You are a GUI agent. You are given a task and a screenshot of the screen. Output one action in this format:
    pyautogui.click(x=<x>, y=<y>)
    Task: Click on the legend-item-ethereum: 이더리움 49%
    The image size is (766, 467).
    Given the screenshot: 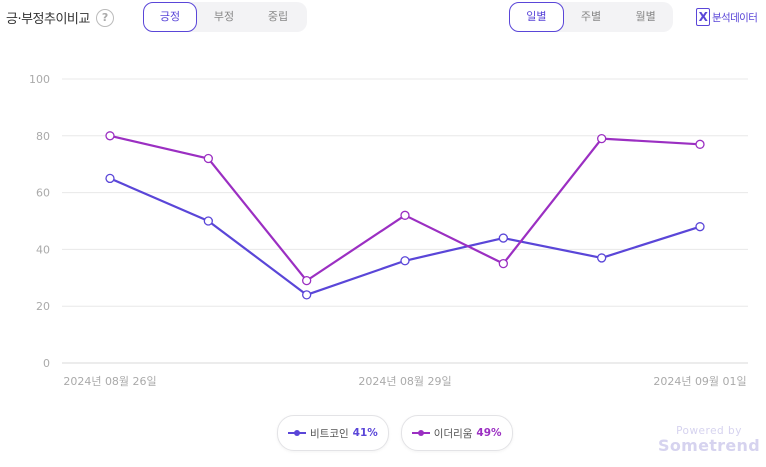 What is the action you would take?
    pyautogui.click(x=456, y=433)
    